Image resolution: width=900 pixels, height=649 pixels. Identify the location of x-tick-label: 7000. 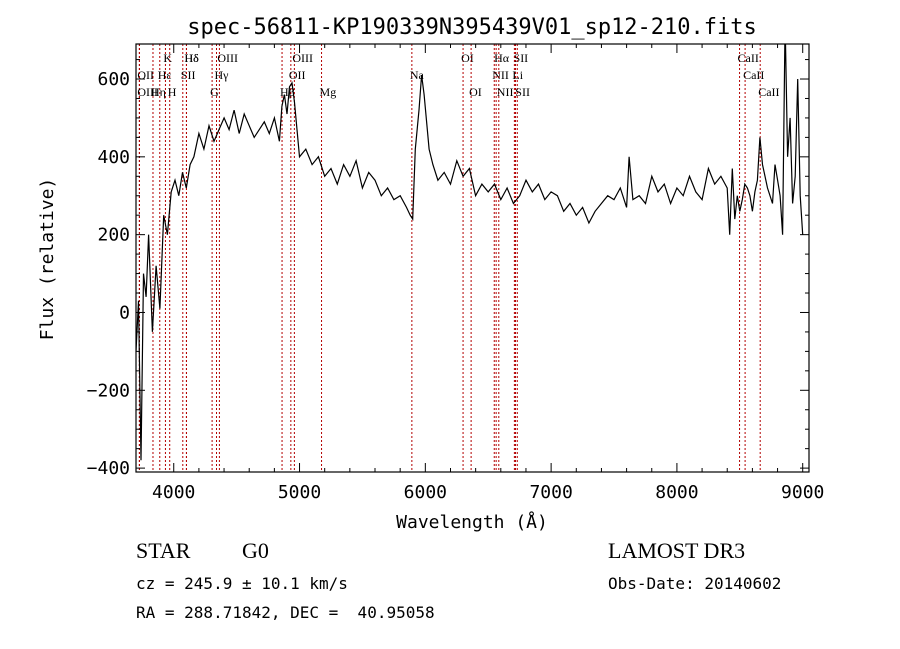
(550, 492).